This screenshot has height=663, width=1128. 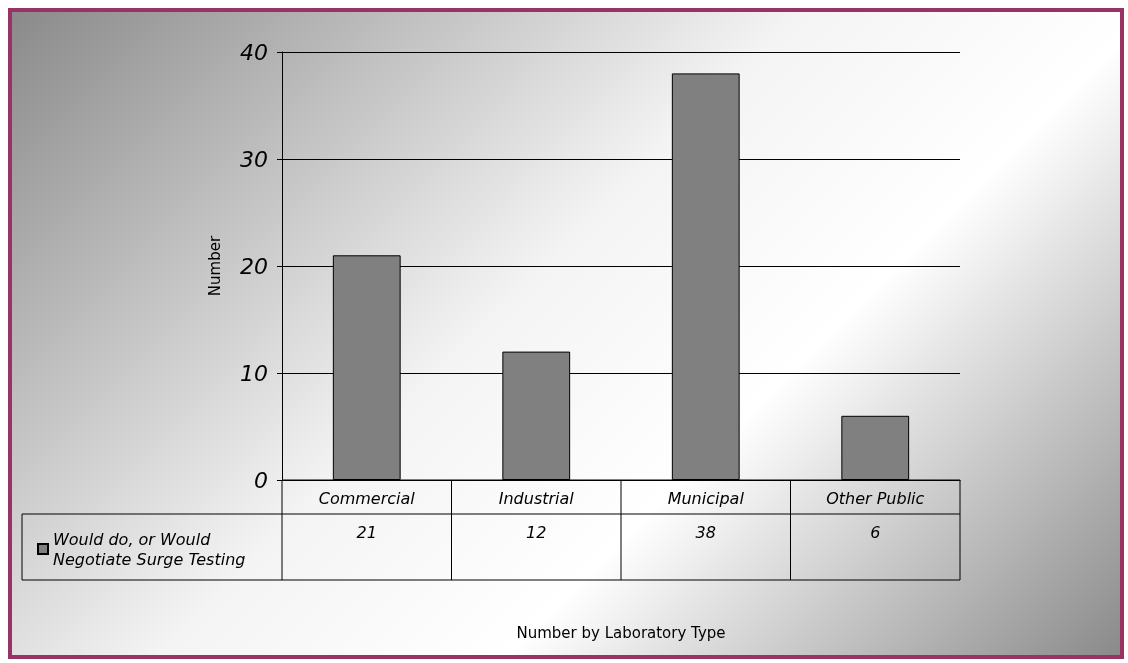 I want to click on y-tick-label: 10, so click(x=254, y=373).